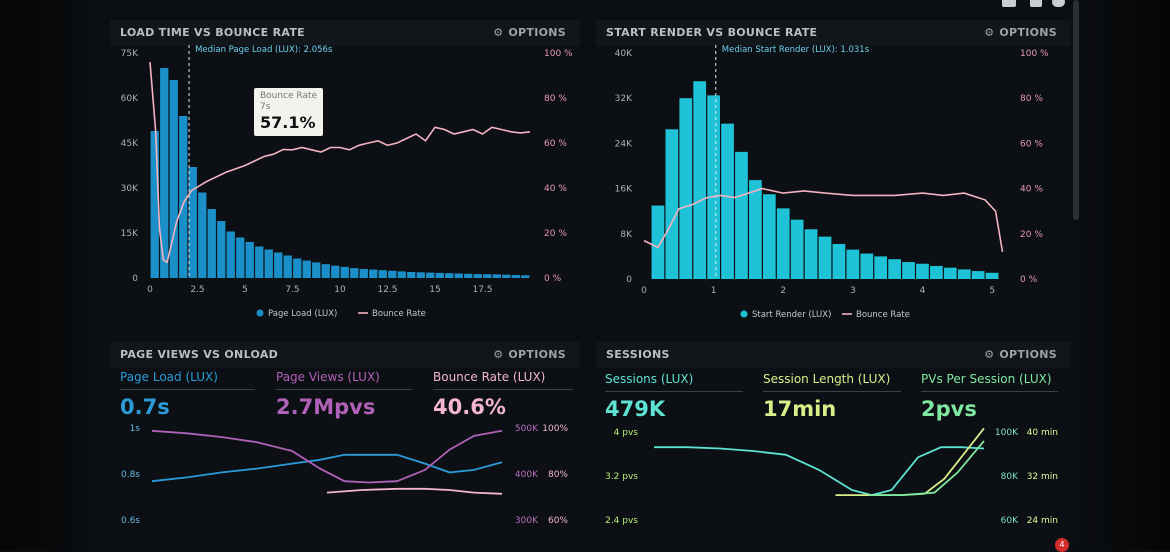 The height and width of the screenshot is (552, 1170). What do you see at coordinates (714, 291) in the screenshot?
I see `x-tick-label: 1` at bounding box center [714, 291].